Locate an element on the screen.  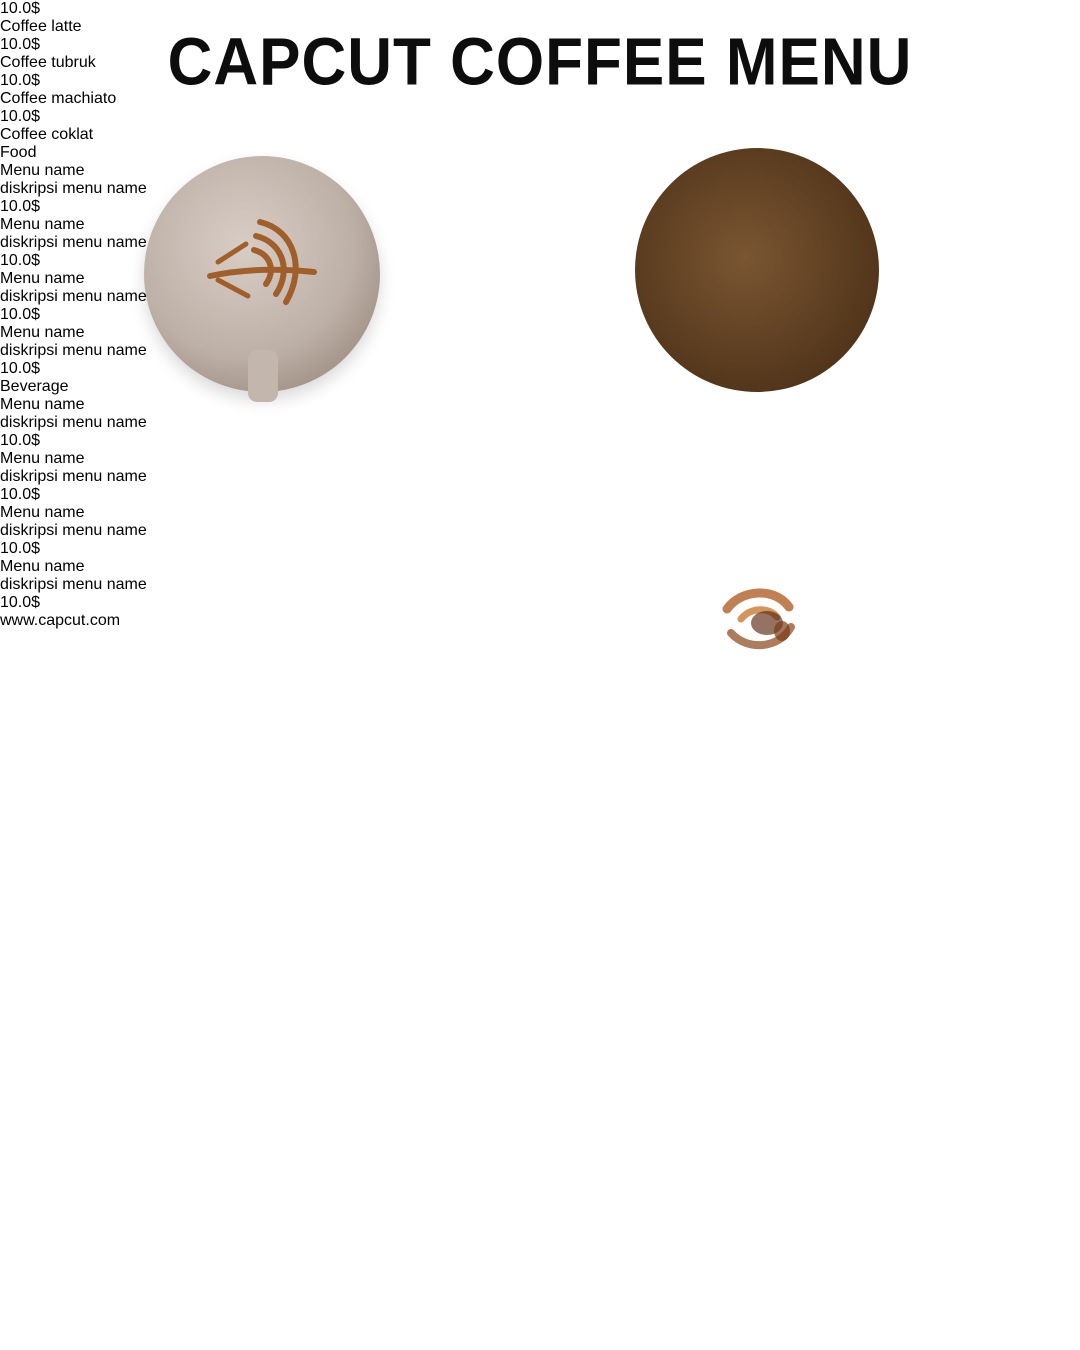
price-tag-tubruk: 10.0$ is located at coordinates (540, 45).